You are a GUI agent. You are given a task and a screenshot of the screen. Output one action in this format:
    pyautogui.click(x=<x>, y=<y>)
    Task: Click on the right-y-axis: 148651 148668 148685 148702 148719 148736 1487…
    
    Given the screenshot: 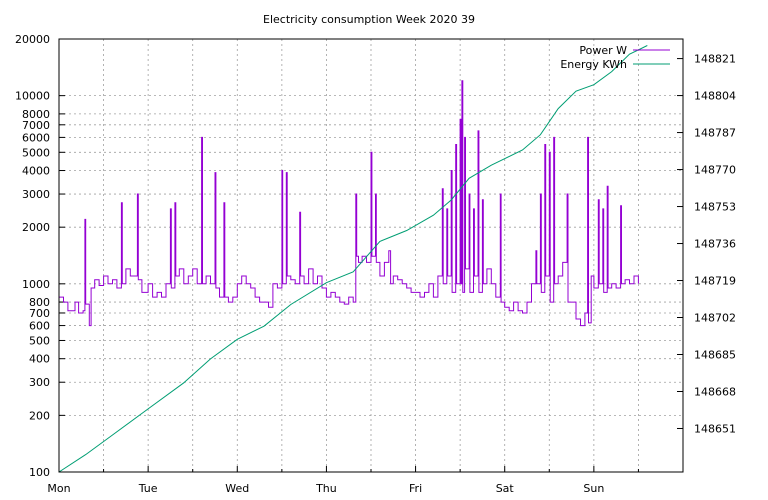 What is the action you would take?
    pyautogui.click(x=706, y=244)
    